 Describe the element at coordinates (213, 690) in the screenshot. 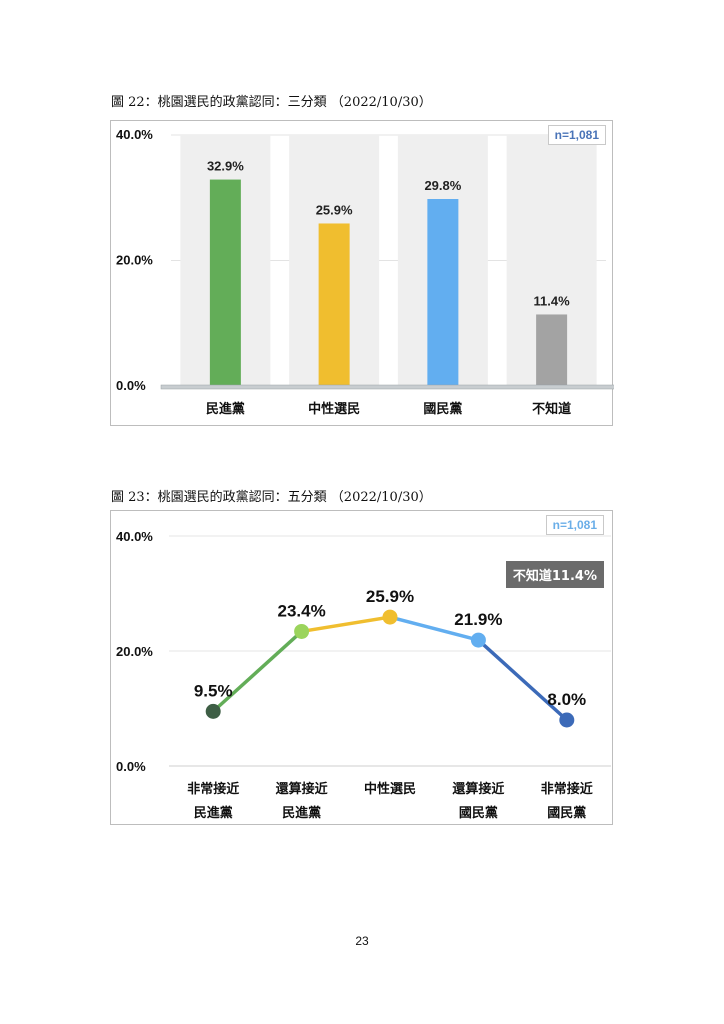

I see `data-label: 9.5%` at that location.